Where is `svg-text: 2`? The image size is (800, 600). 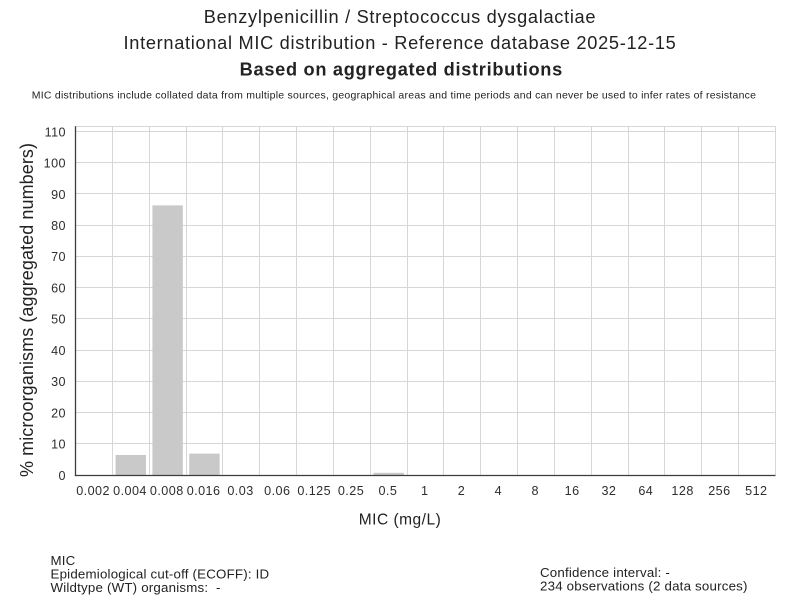 svg-text: 2 is located at coordinates (461, 491).